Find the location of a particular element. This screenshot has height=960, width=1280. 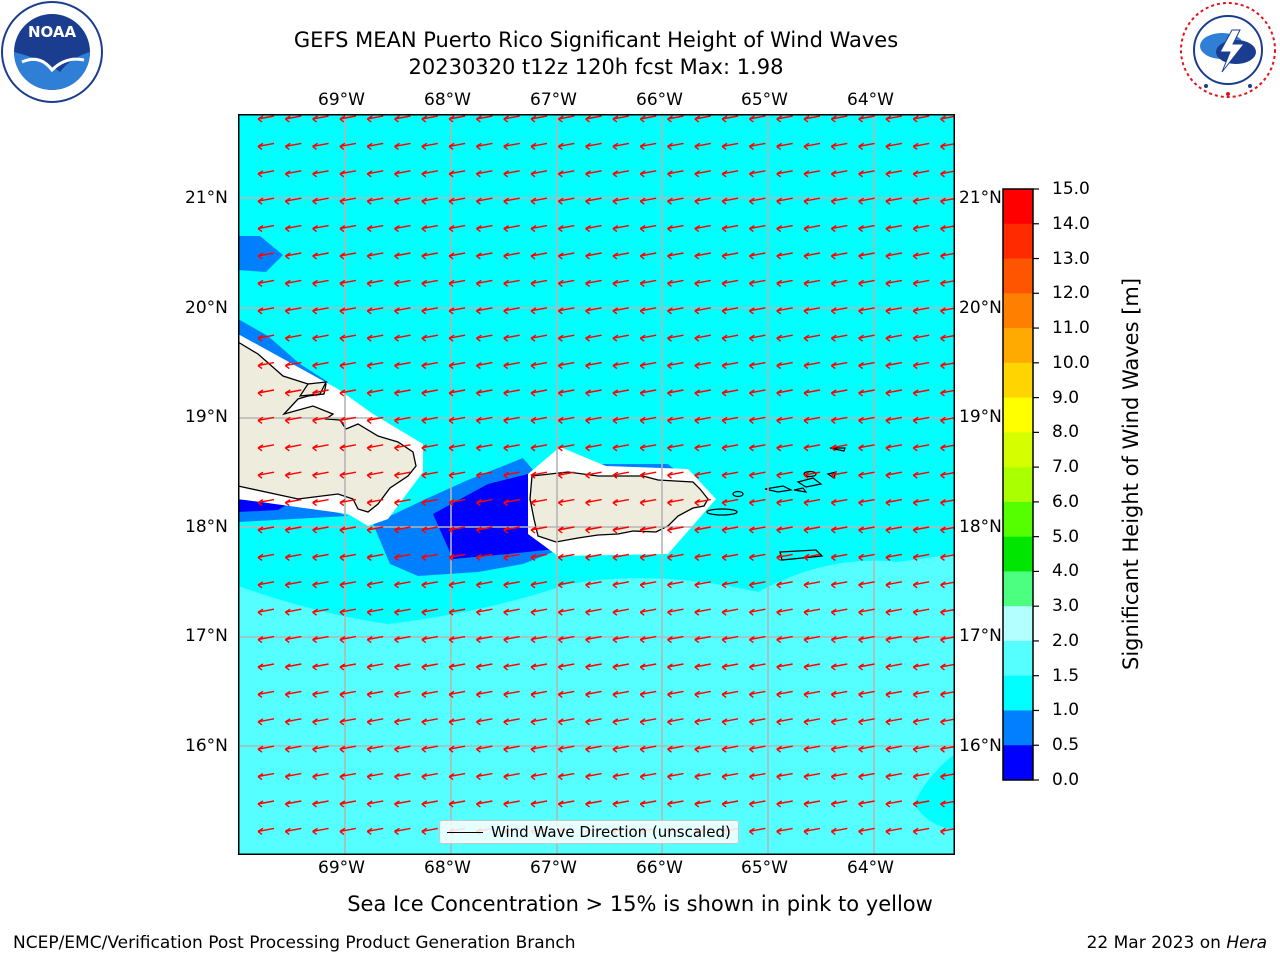

footer-host: Hera is located at coordinates (1246, 943).